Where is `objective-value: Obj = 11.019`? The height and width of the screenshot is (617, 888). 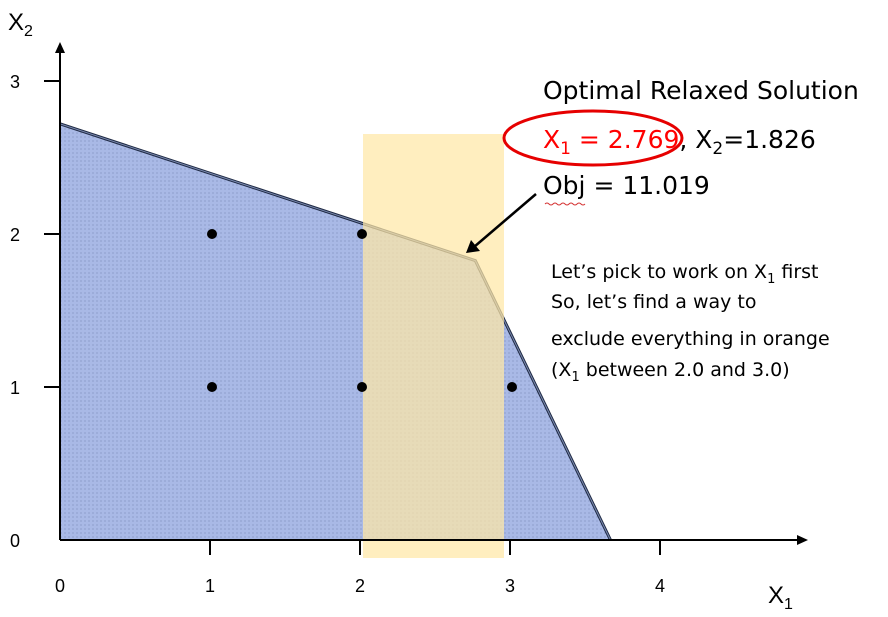
objective-value: Obj = 11.019 is located at coordinates (626, 185).